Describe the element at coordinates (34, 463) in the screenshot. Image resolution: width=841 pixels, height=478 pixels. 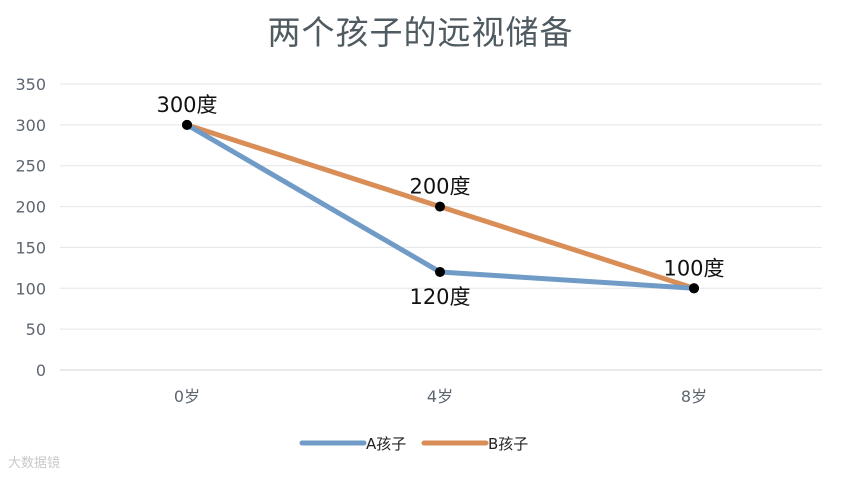
I see `watermark: 大数据镜` at that location.